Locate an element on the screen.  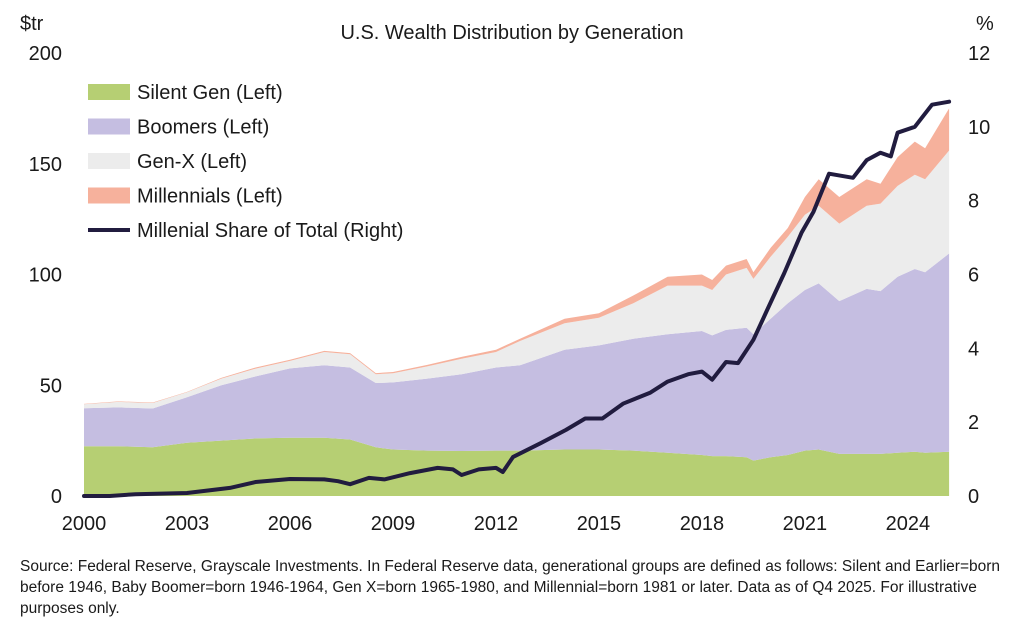
y-right-tick-label: 0 is located at coordinates (973, 497).